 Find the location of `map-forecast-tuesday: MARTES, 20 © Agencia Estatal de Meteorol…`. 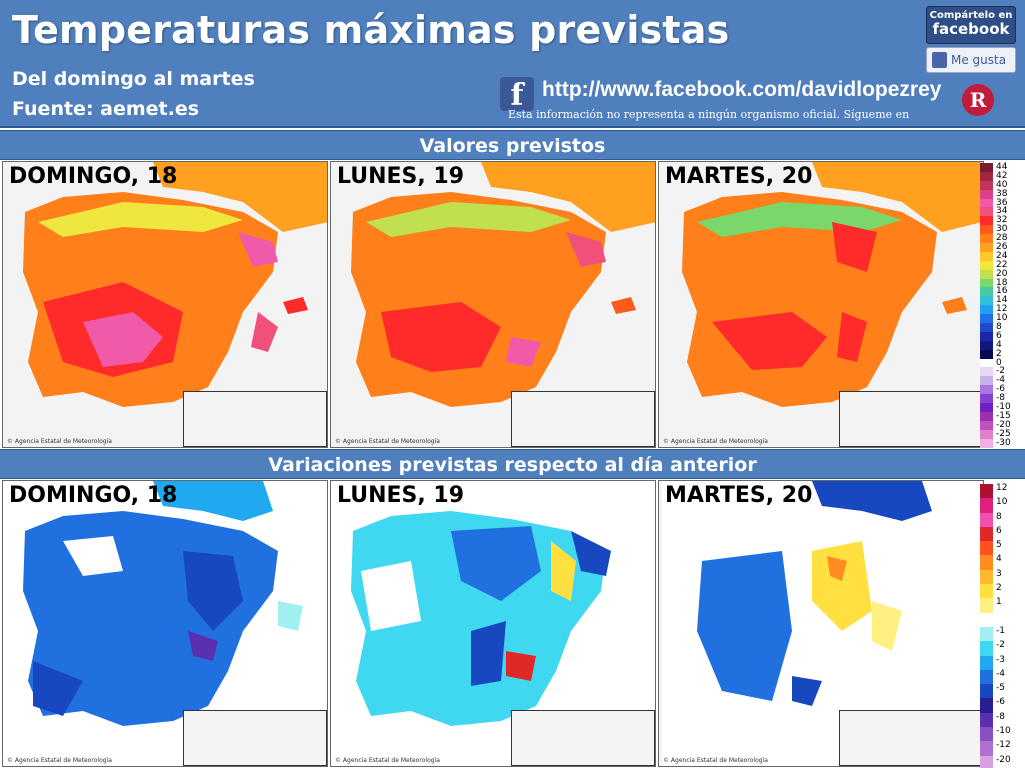

map-forecast-tuesday: MARTES, 20 © Agencia Estatal de Meteorol… is located at coordinates (821, 304).